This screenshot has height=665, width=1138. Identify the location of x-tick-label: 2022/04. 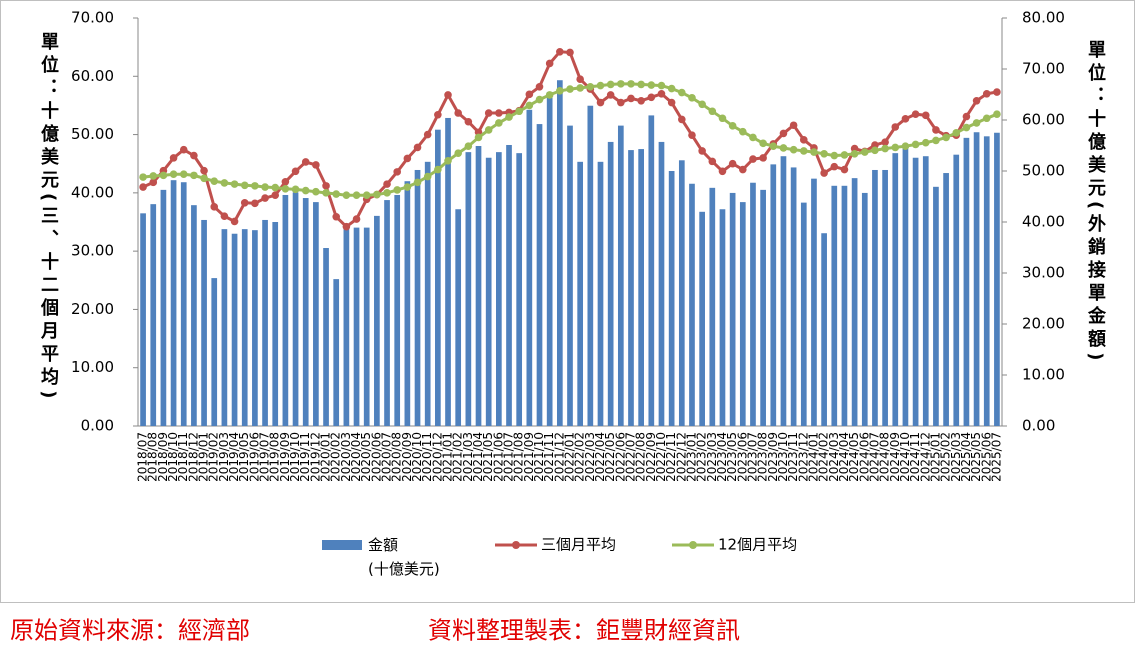
(600, 457).